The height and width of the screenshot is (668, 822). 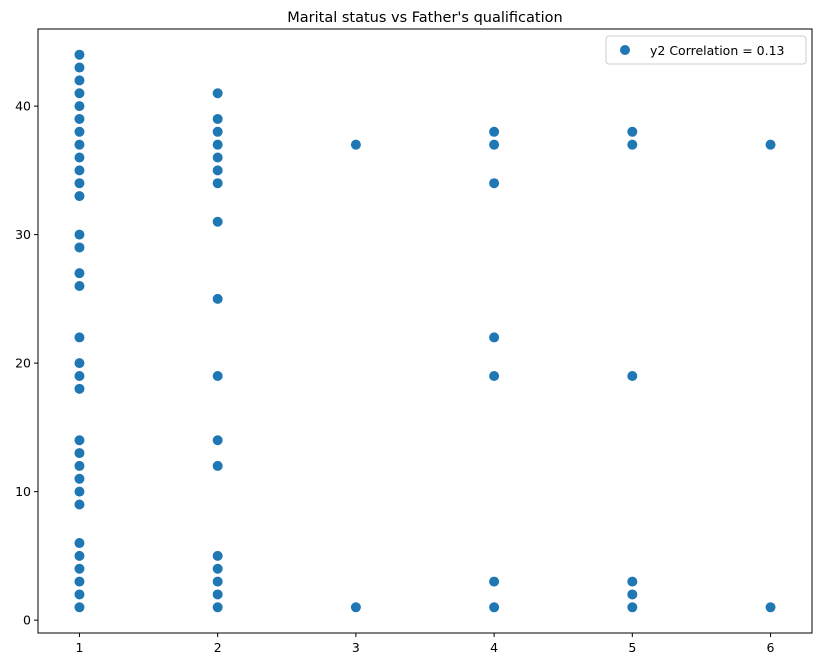 What do you see at coordinates (23, 234) in the screenshot?
I see `y-tick-label: 30` at bounding box center [23, 234].